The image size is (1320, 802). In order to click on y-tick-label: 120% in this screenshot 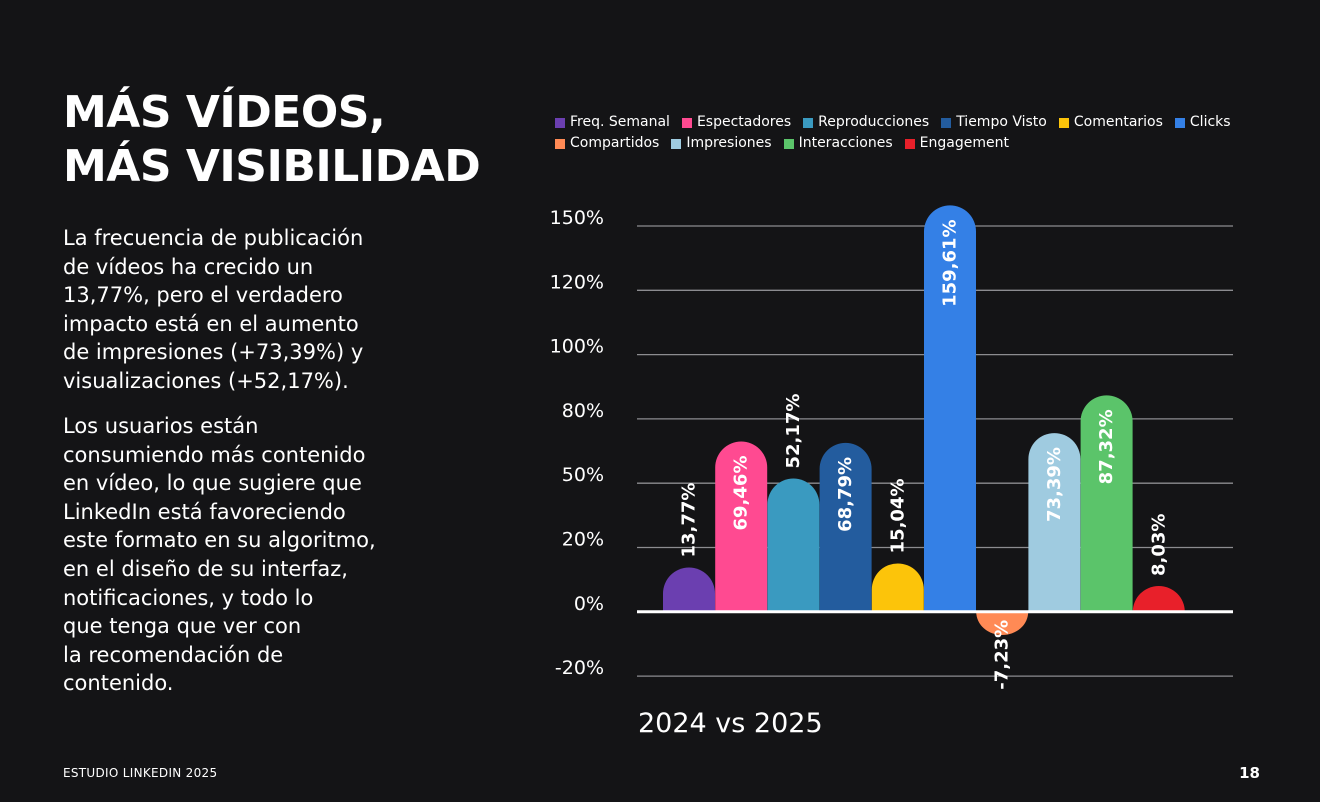, I will do `click(577, 282)`.